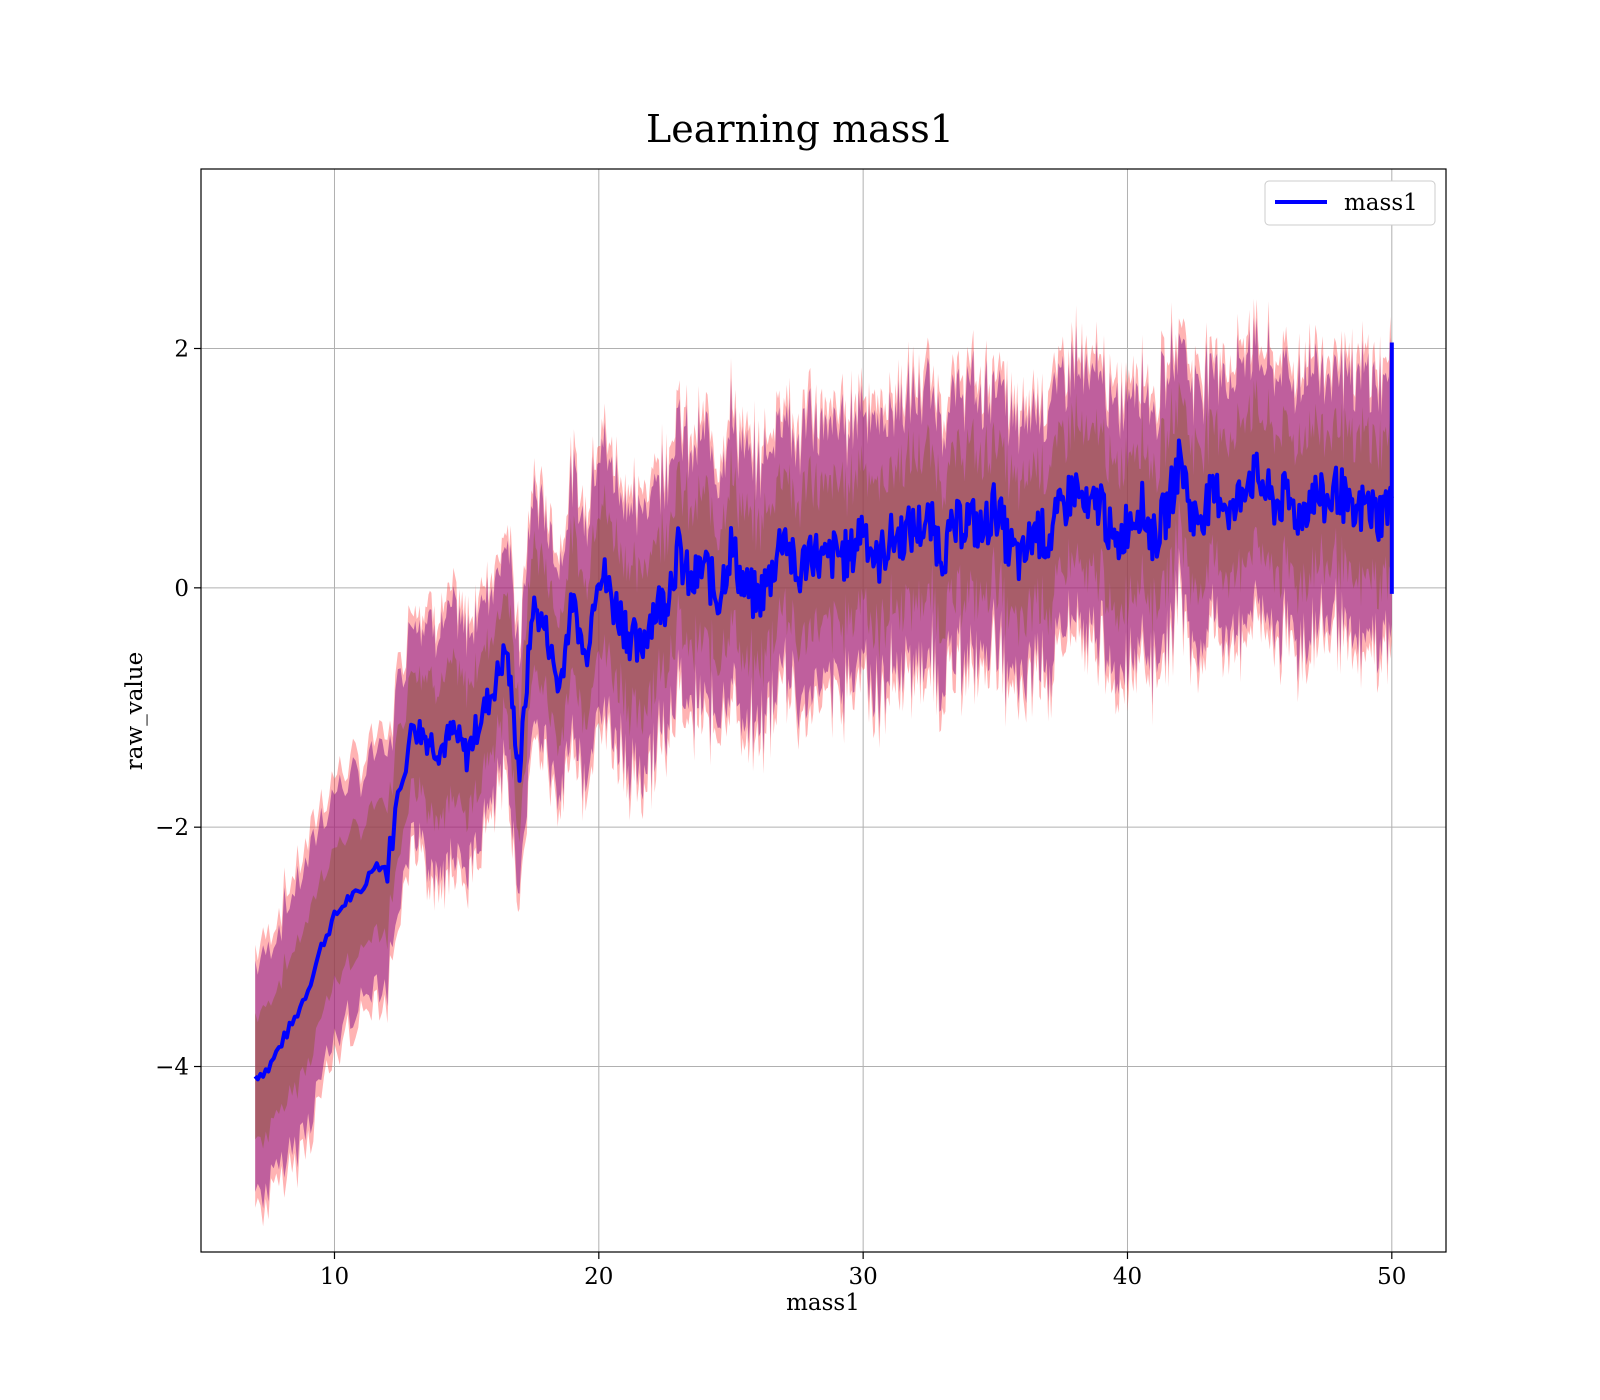 The height and width of the screenshot is (1400, 1600). Describe the element at coordinates (800, 129) in the screenshot. I see `chart-title: Learning mass1` at that location.